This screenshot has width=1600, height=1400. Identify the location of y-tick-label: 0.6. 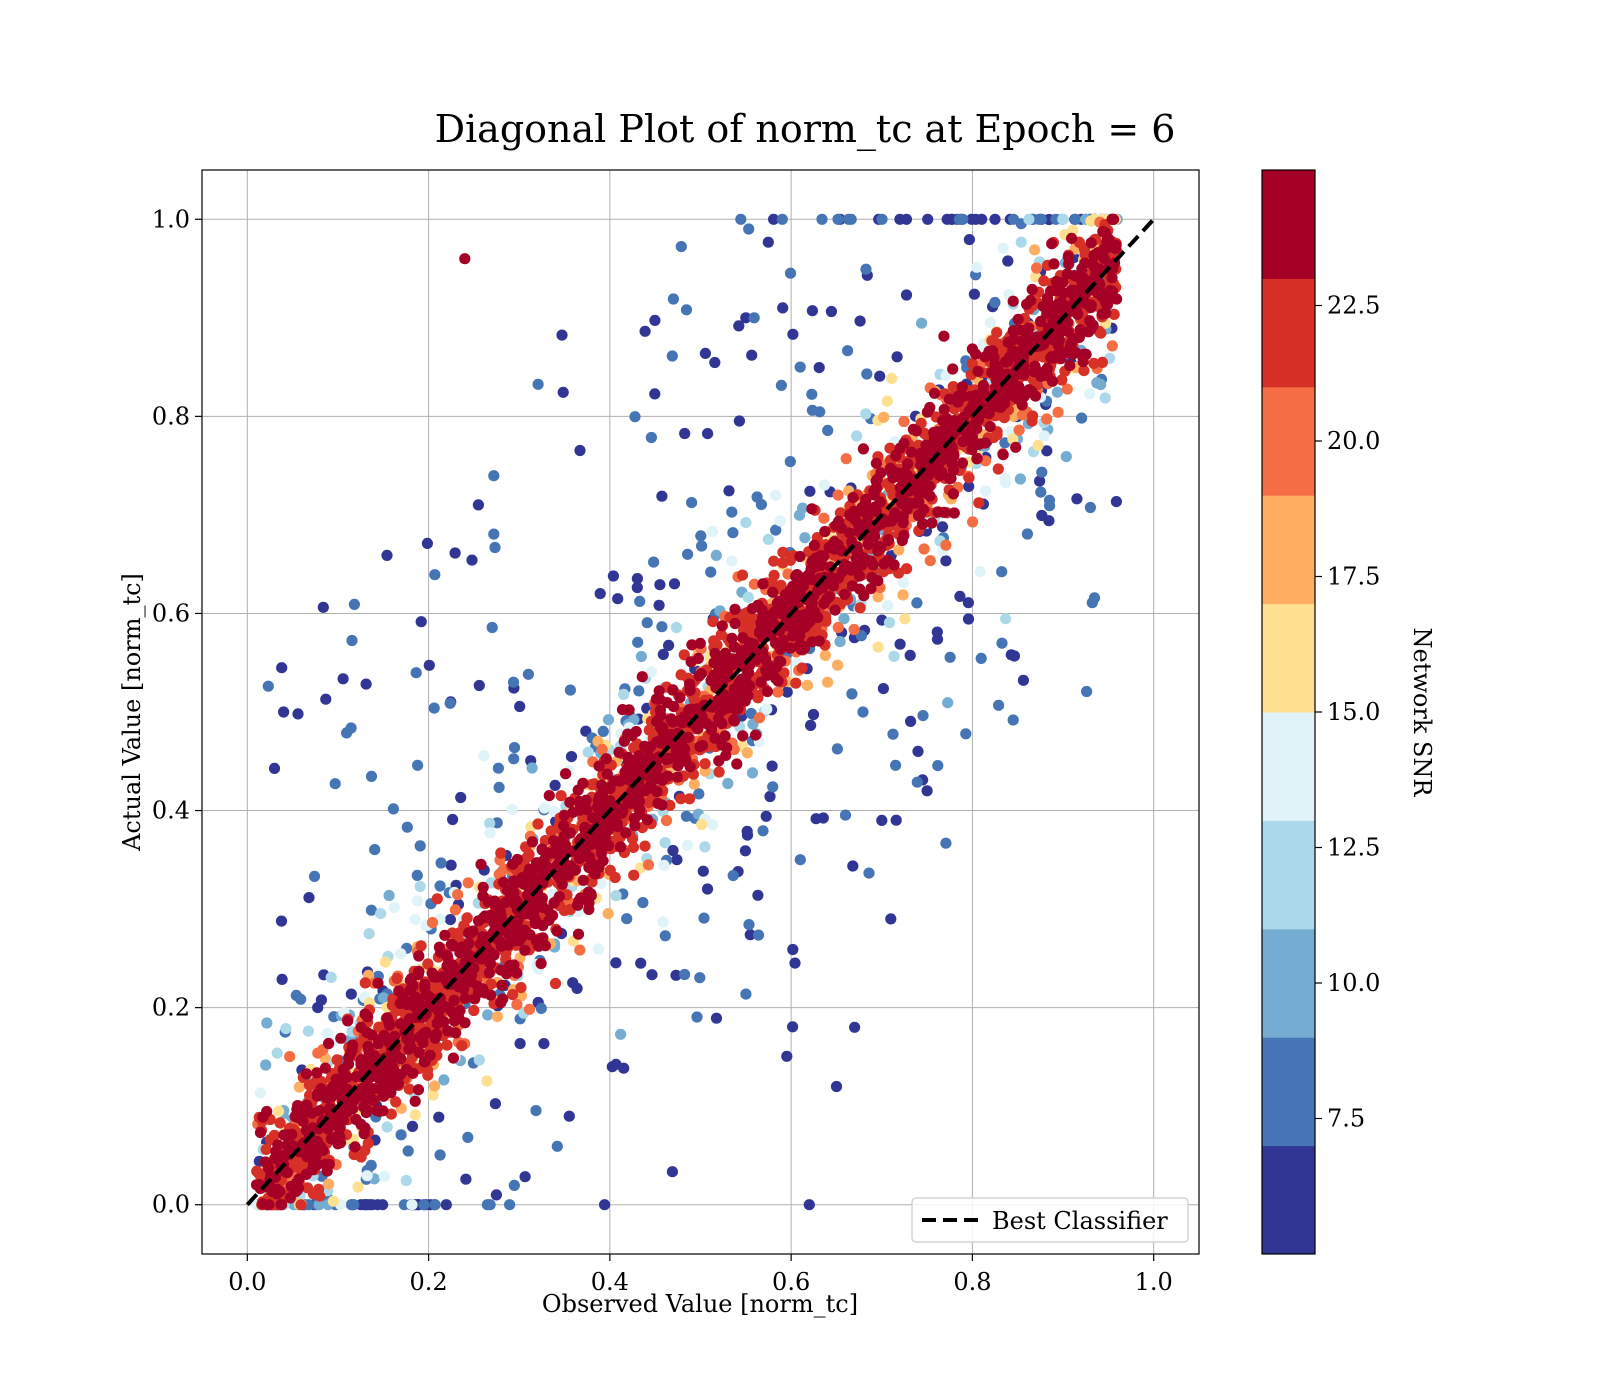
(171, 613).